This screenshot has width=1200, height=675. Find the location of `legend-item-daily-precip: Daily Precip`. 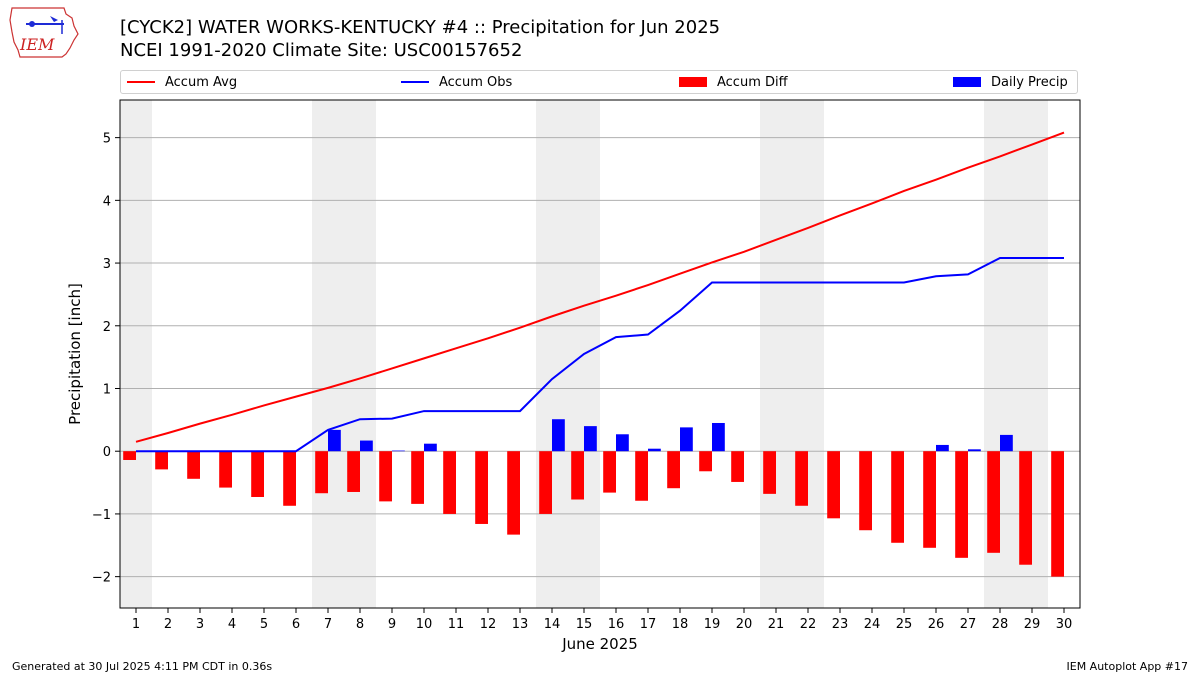

legend-item-daily-precip: Daily Precip is located at coordinates (1010, 82).